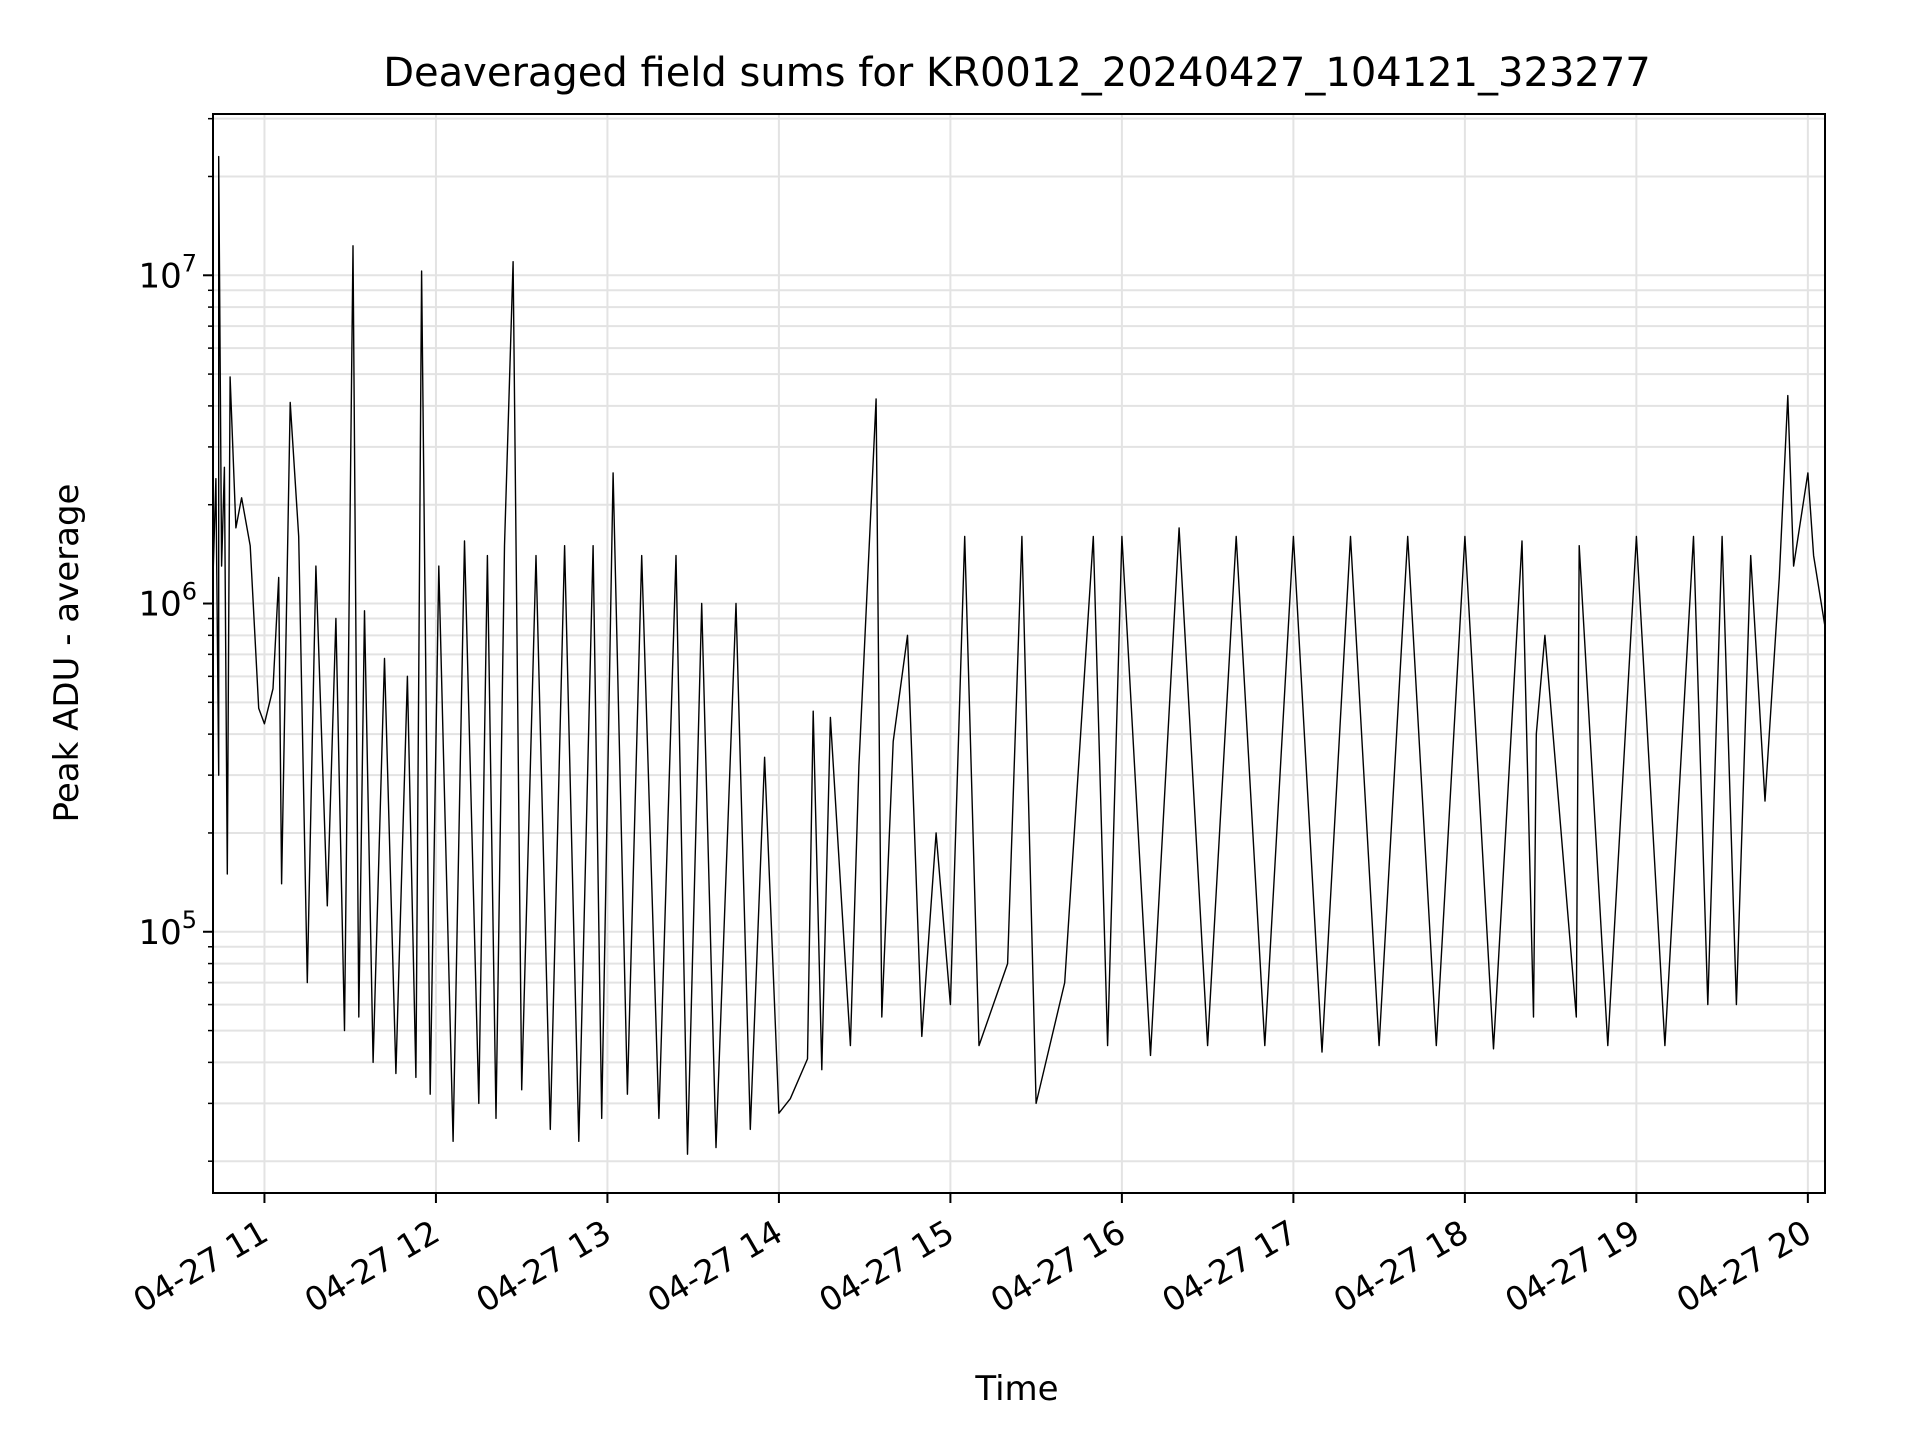 The image size is (1920, 1440). I want to click on y-tick-exponent: 7, so click(189, 263).